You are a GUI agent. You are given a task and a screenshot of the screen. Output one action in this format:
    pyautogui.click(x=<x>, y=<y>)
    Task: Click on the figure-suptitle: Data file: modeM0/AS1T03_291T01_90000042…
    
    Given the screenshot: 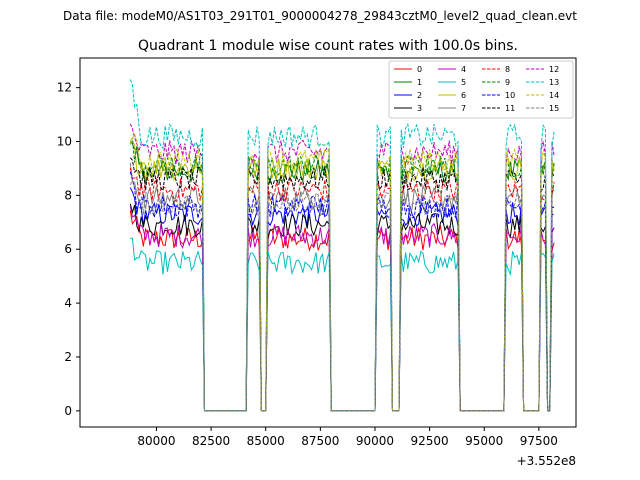 What is the action you would take?
    pyautogui.click(x=320, y=16)
    